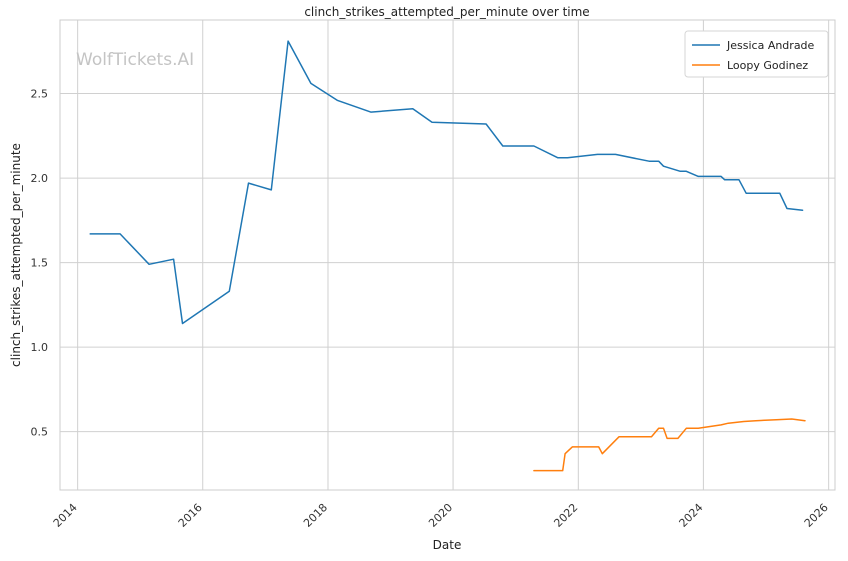 The height and width of the screenshot is (561, 848). What do you see at coordinates (40, 178) in the screenshot?
I see `y-tick-label: 2.0` at bounding box center [40, 178].